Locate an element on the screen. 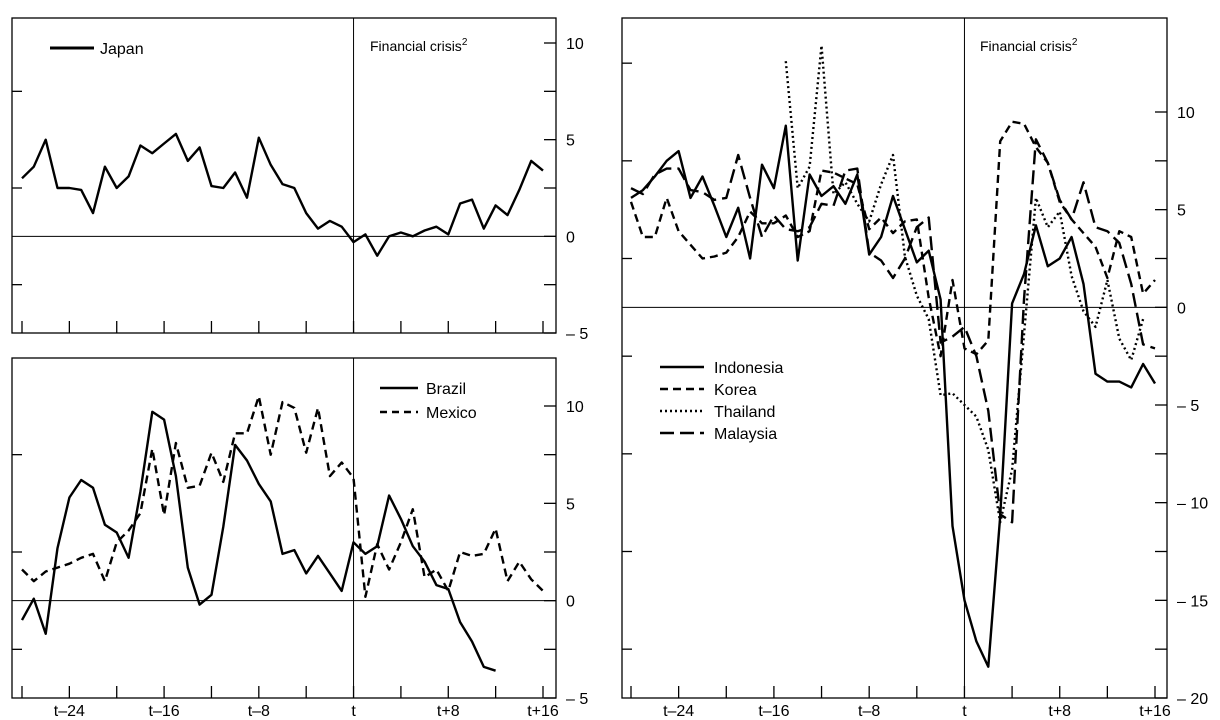 This screenshot has width=1220, height=720. japan-series-layer is located at coordinates (282, 194).